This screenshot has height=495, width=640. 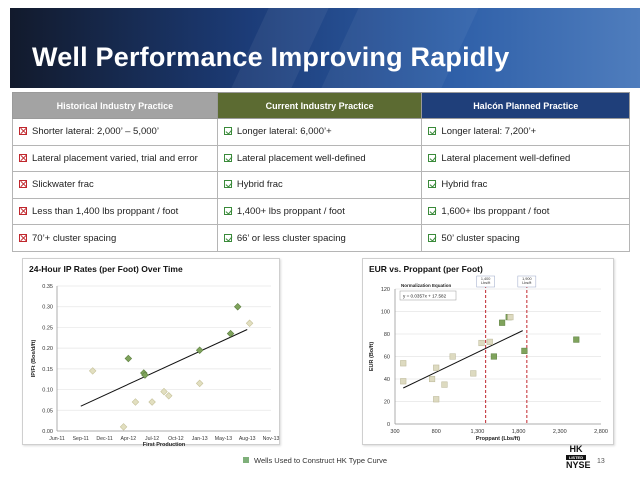 What do you see at coordinates (489, 132) in the screenshot?
I see `cell-text: Longer lateral: 7,200’+` at bounding box center [489, 132].